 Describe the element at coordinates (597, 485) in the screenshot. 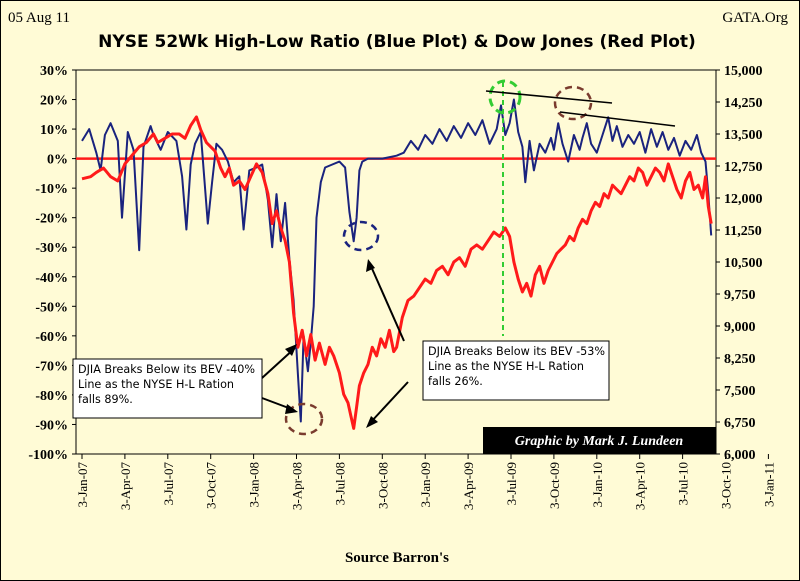

I see `x-tick-label: 3-Jan-10` at that location.